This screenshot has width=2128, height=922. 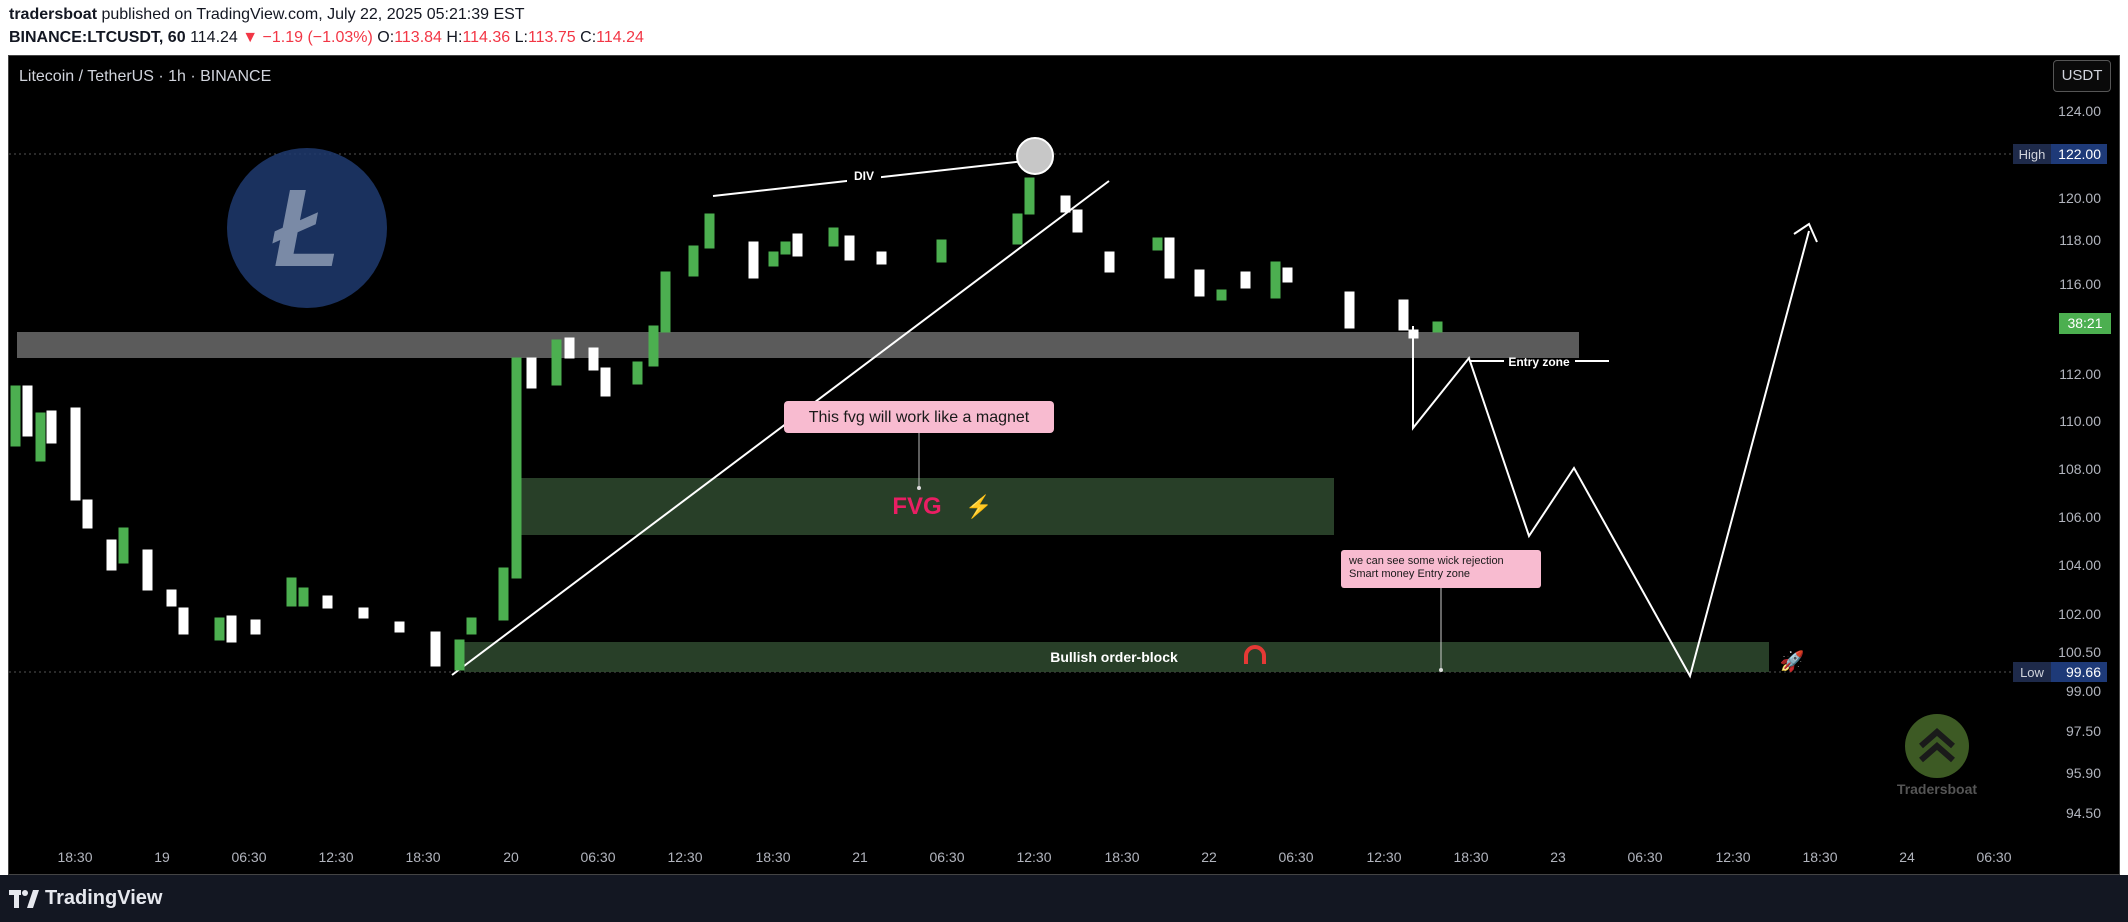 What do you see at coordinates (864, 176) in the screenshot?
I see `div-label: DIV` at bounding box center [864, 176].